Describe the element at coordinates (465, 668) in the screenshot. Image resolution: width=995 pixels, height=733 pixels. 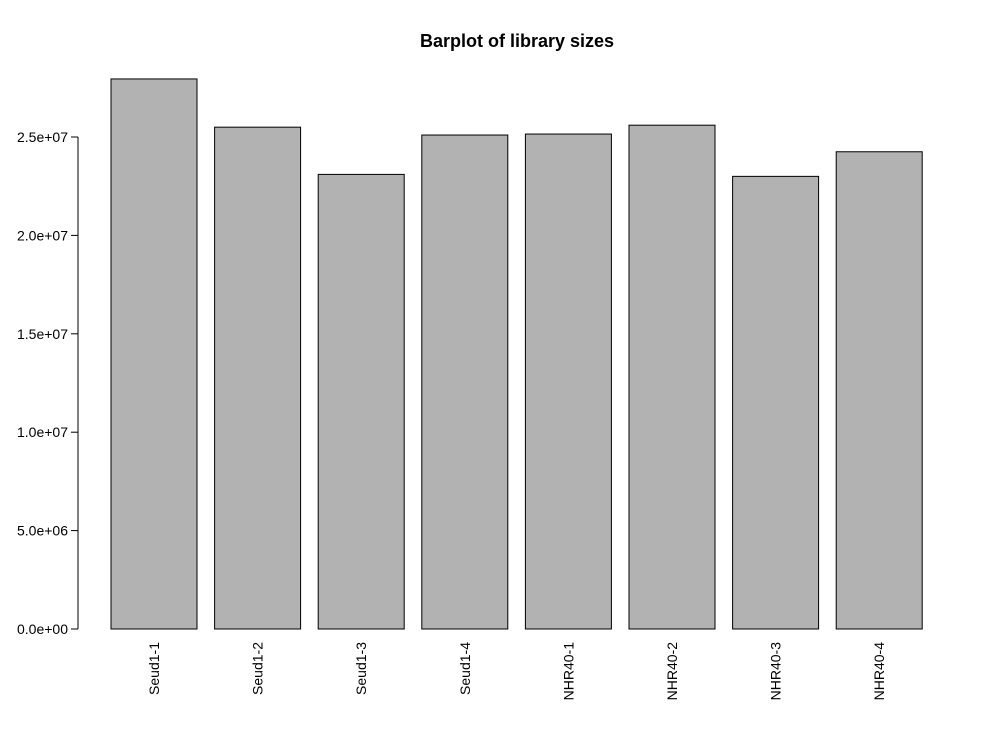
I see `x-tick-label: Seud1-4` at that location.